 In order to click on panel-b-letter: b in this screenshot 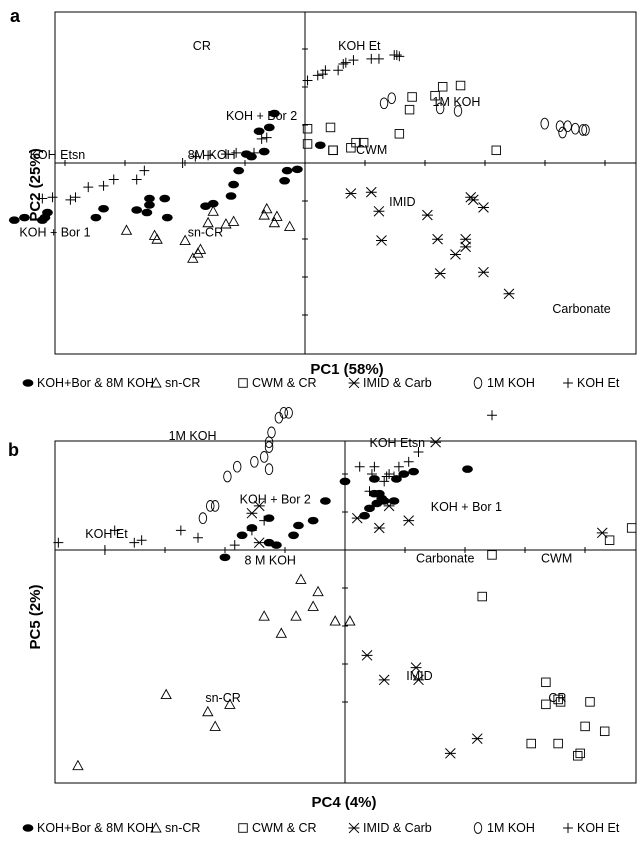, I will do `click(13, 450)`.